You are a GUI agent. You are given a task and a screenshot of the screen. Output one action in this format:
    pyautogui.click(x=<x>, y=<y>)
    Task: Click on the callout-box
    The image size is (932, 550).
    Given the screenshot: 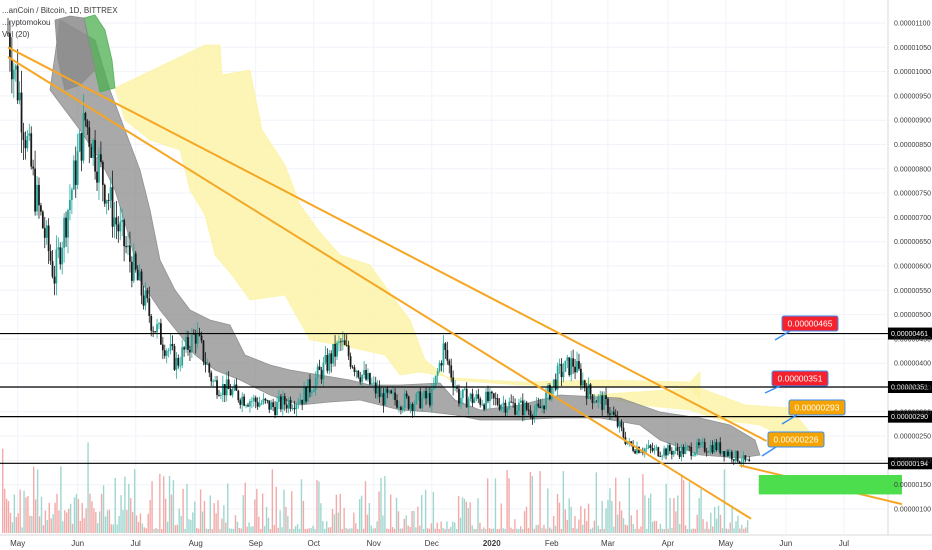 What is the action you would take?
    pyautogui.click(x=810, y=323)
    